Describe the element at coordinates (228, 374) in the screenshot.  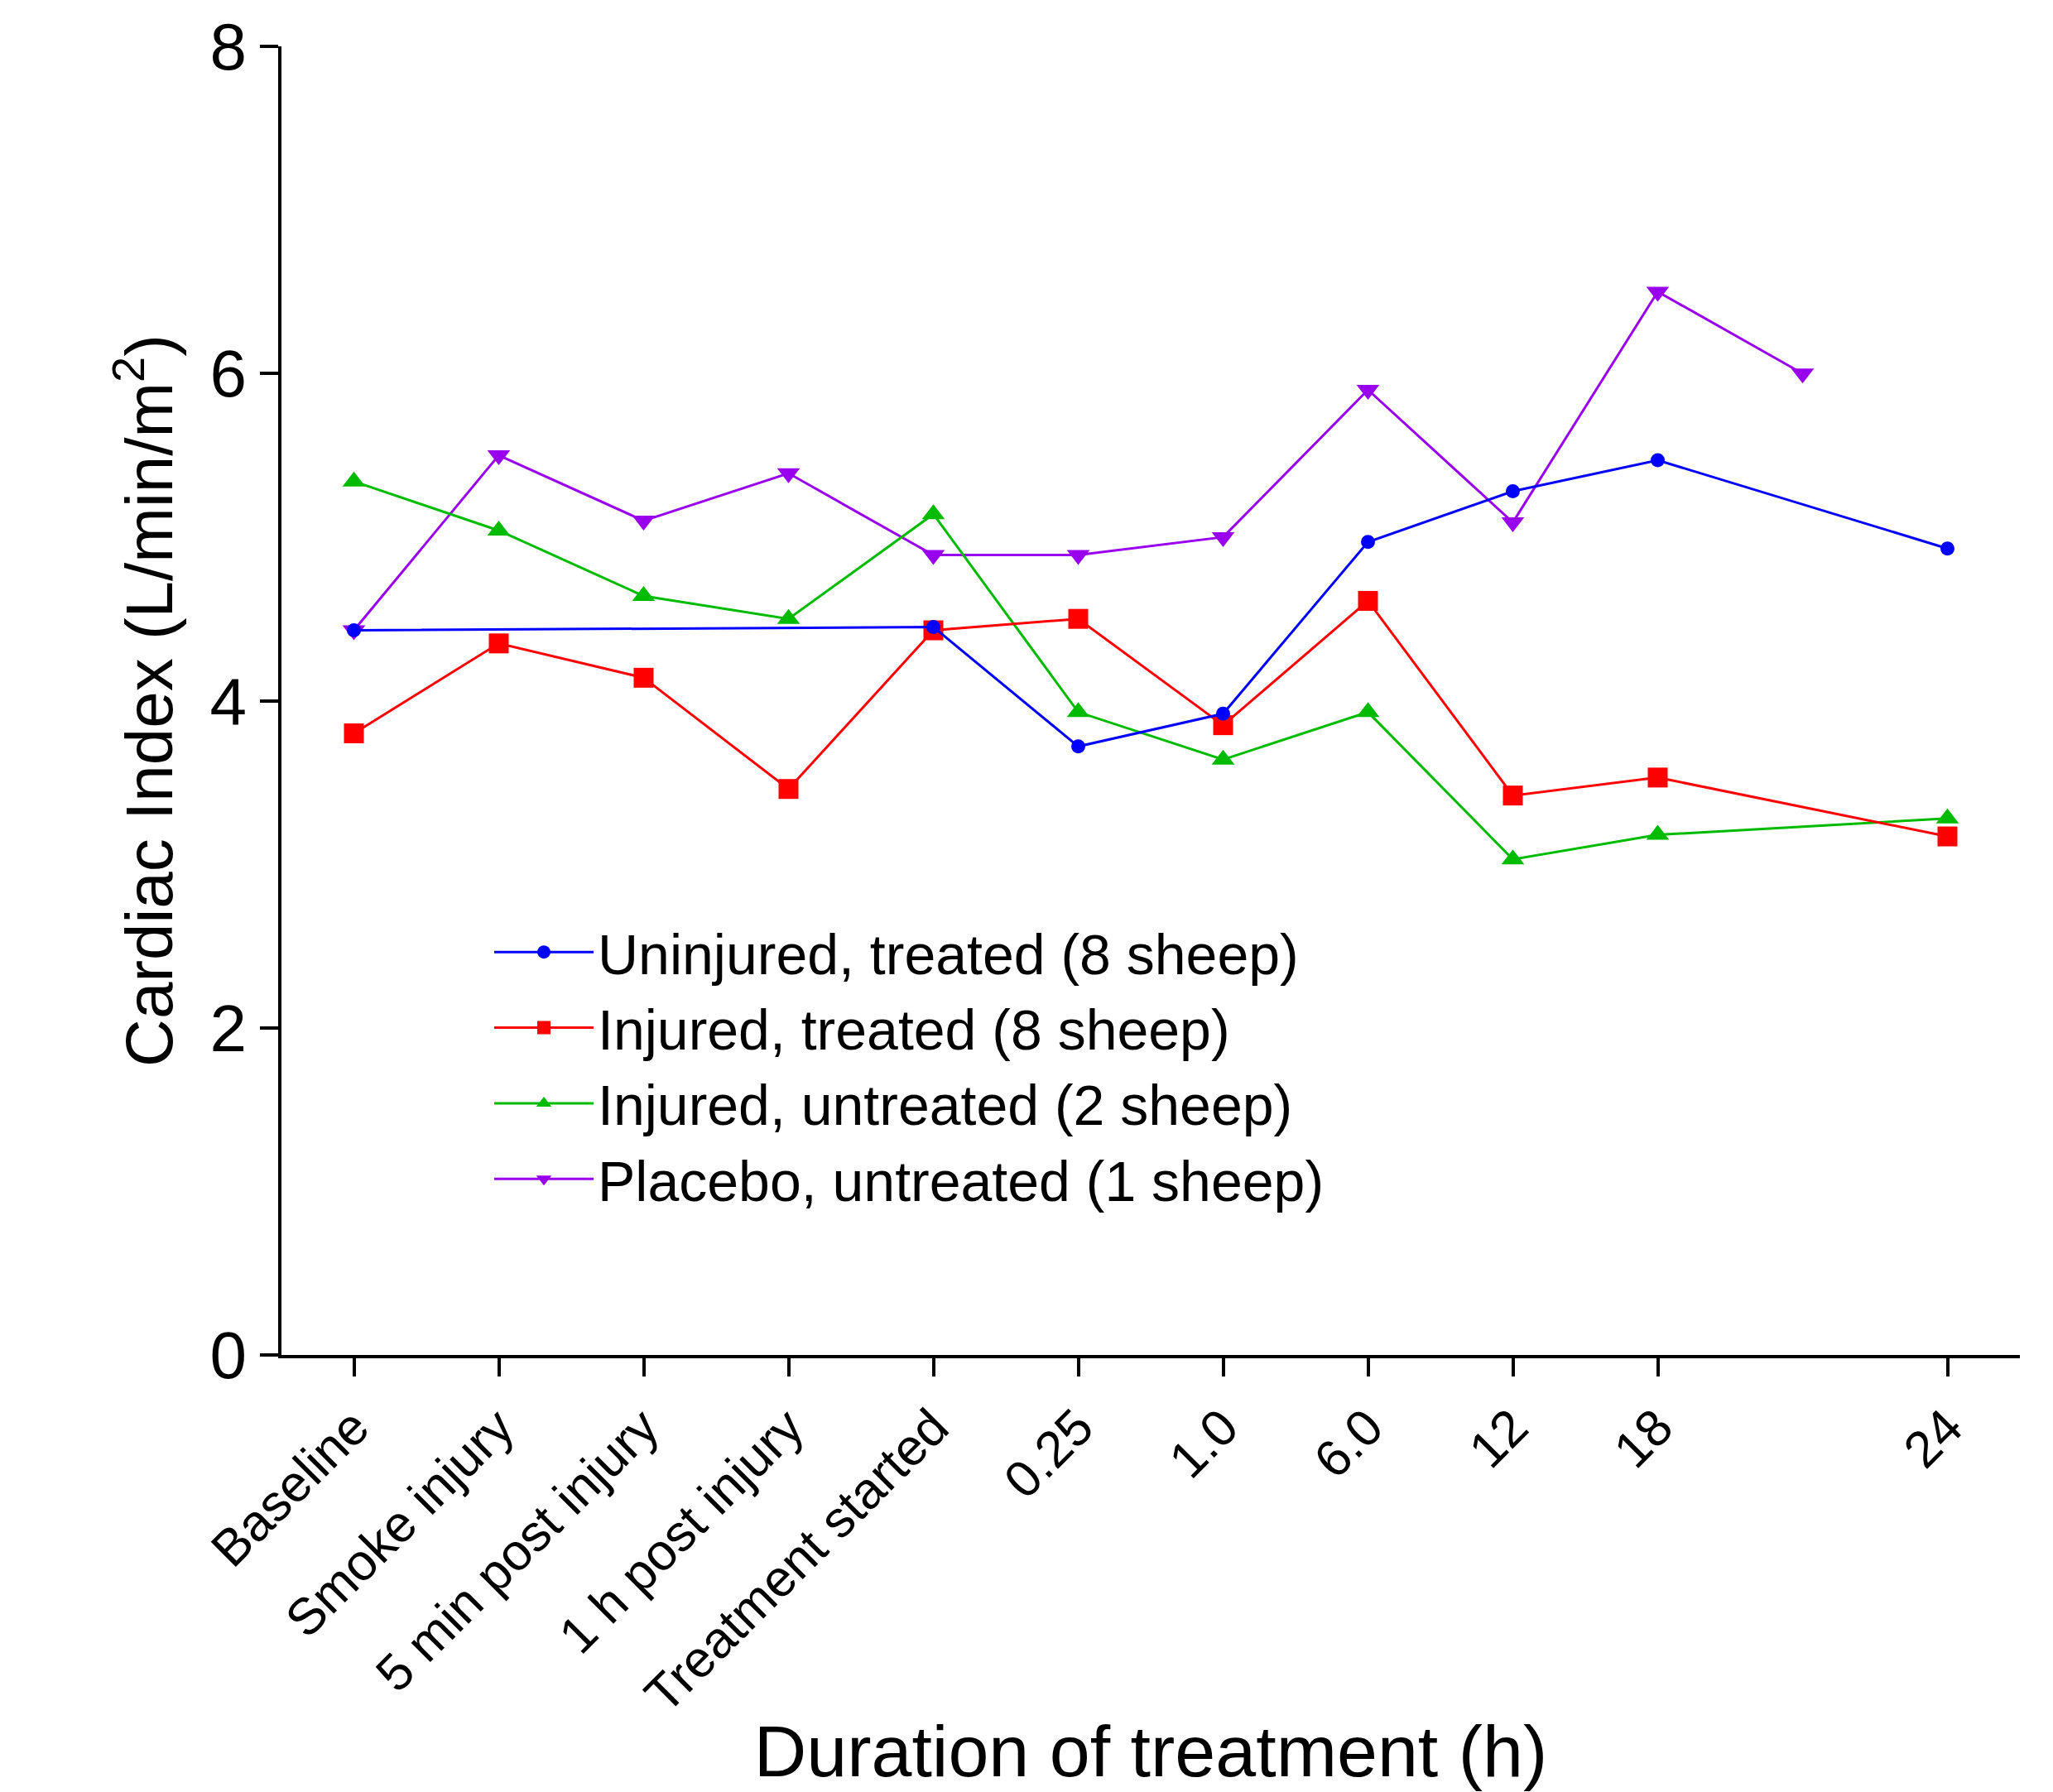
I see `y-tick-label: 6` at that location.